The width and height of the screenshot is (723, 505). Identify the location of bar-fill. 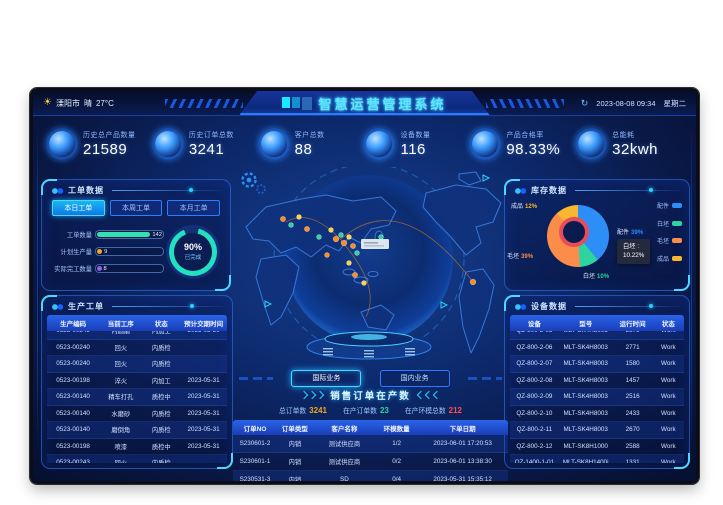
(100, 251).